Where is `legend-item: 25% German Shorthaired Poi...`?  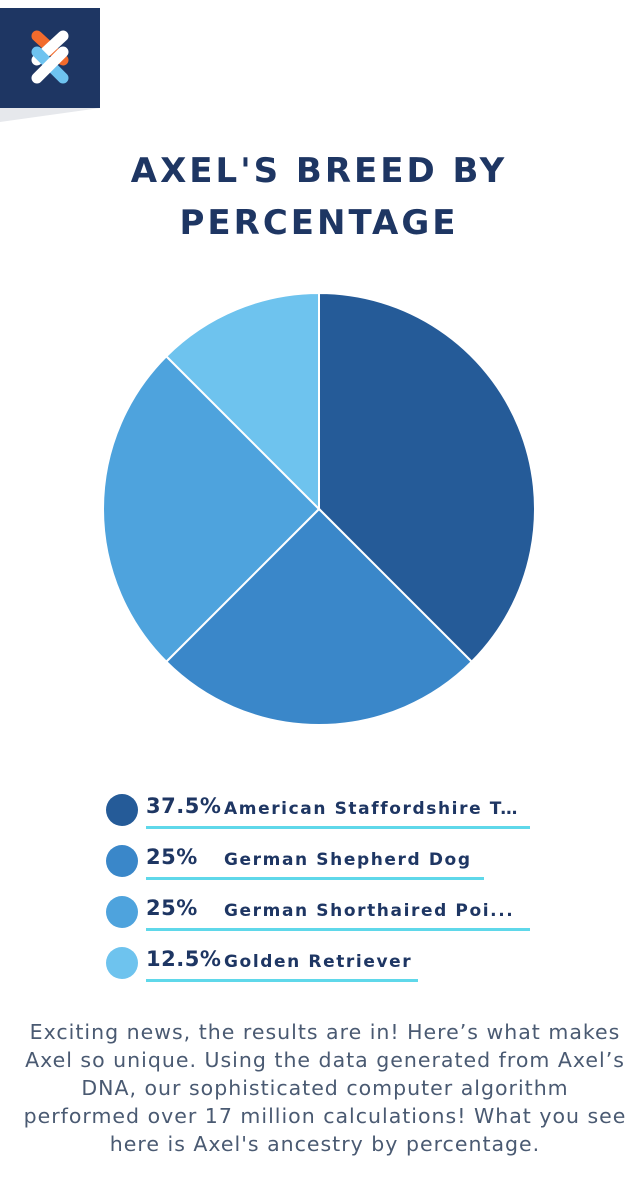 legend-item: 25% German Shorthaired Poi... is located at coordinates (319, 914).